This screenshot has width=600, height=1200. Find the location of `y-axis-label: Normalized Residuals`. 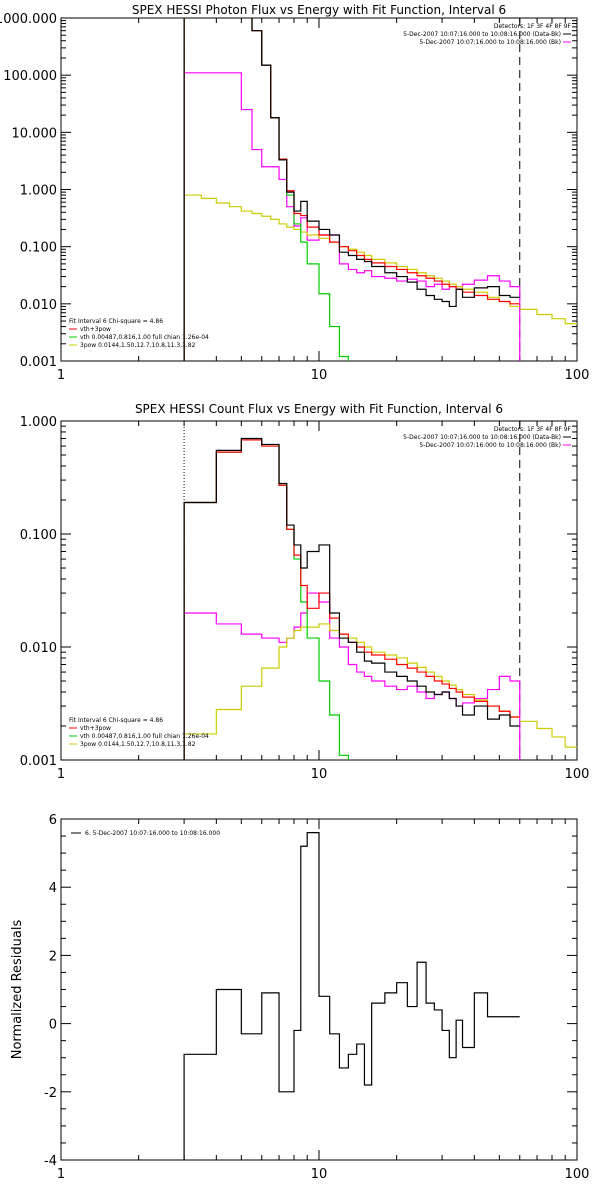

y-axis-label: Normalized Residuals is located at coordinates (17, 990).